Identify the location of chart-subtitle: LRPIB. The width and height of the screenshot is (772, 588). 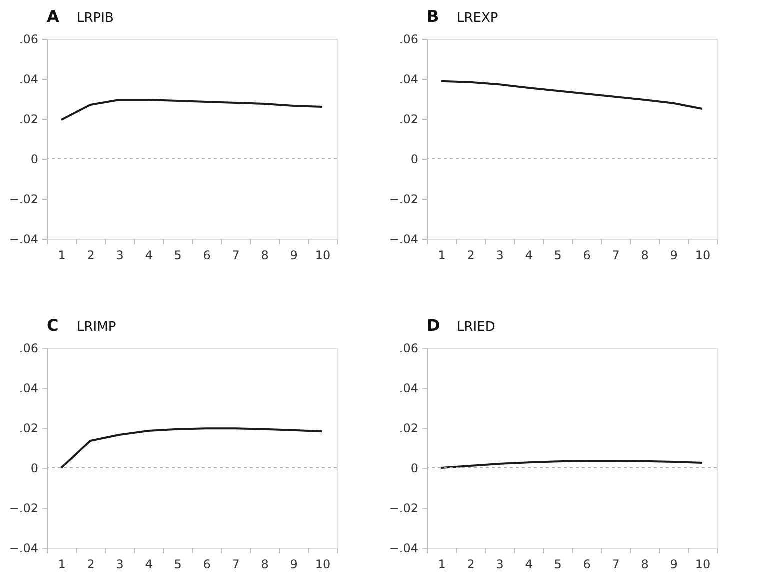
(95, 18).